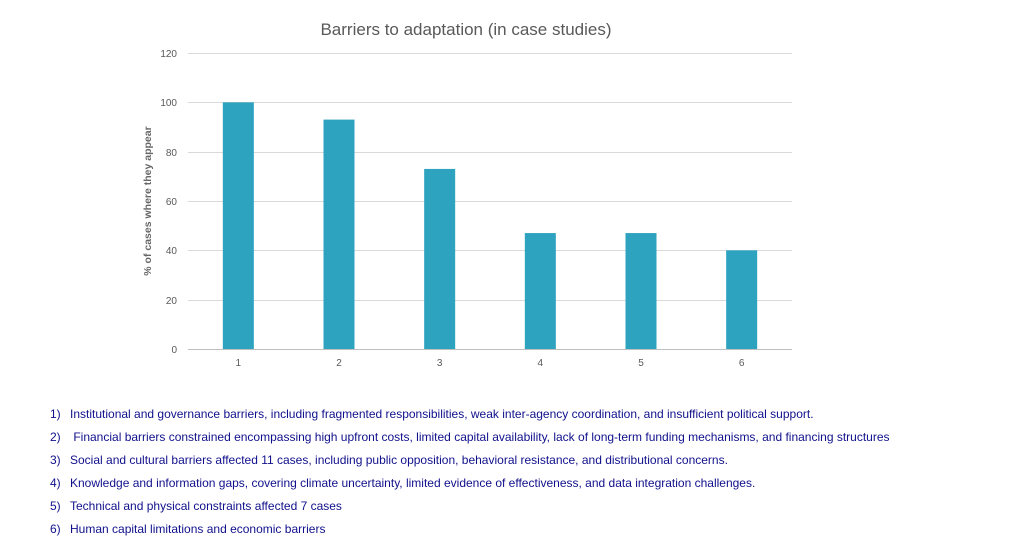 The width and height of the screenshot is (1024, 547). Describe the element at coordinates (168, 54) in the screenshot. I see `y-tick-label: 120` at that location.